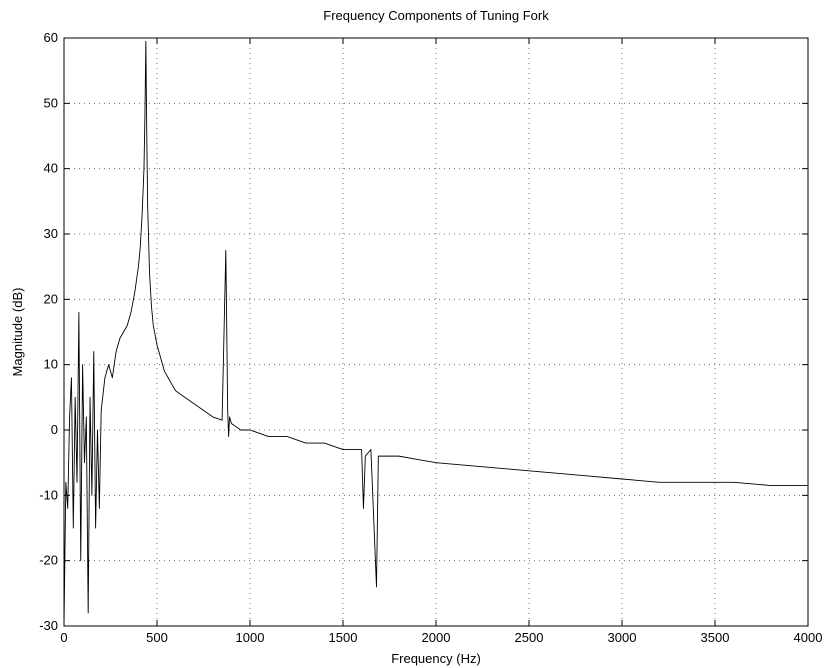 This screenshot has height=668, width=828. I want to click on x-axis-label: Frequency (Hz), so click(436, 658).